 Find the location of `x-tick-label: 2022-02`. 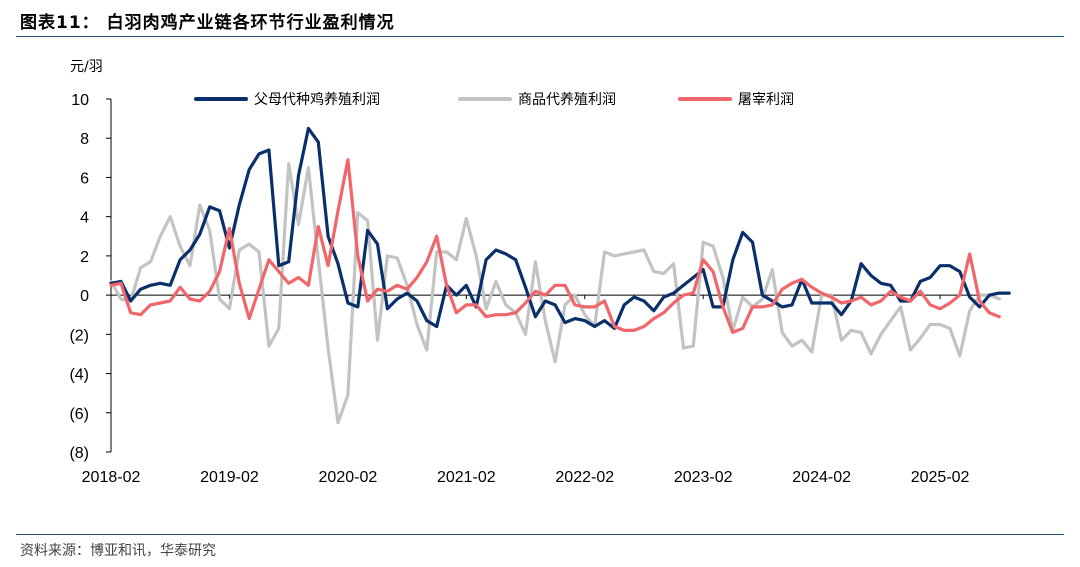

x-tick-label: 2022-02 is located at coordinates (584, 477).